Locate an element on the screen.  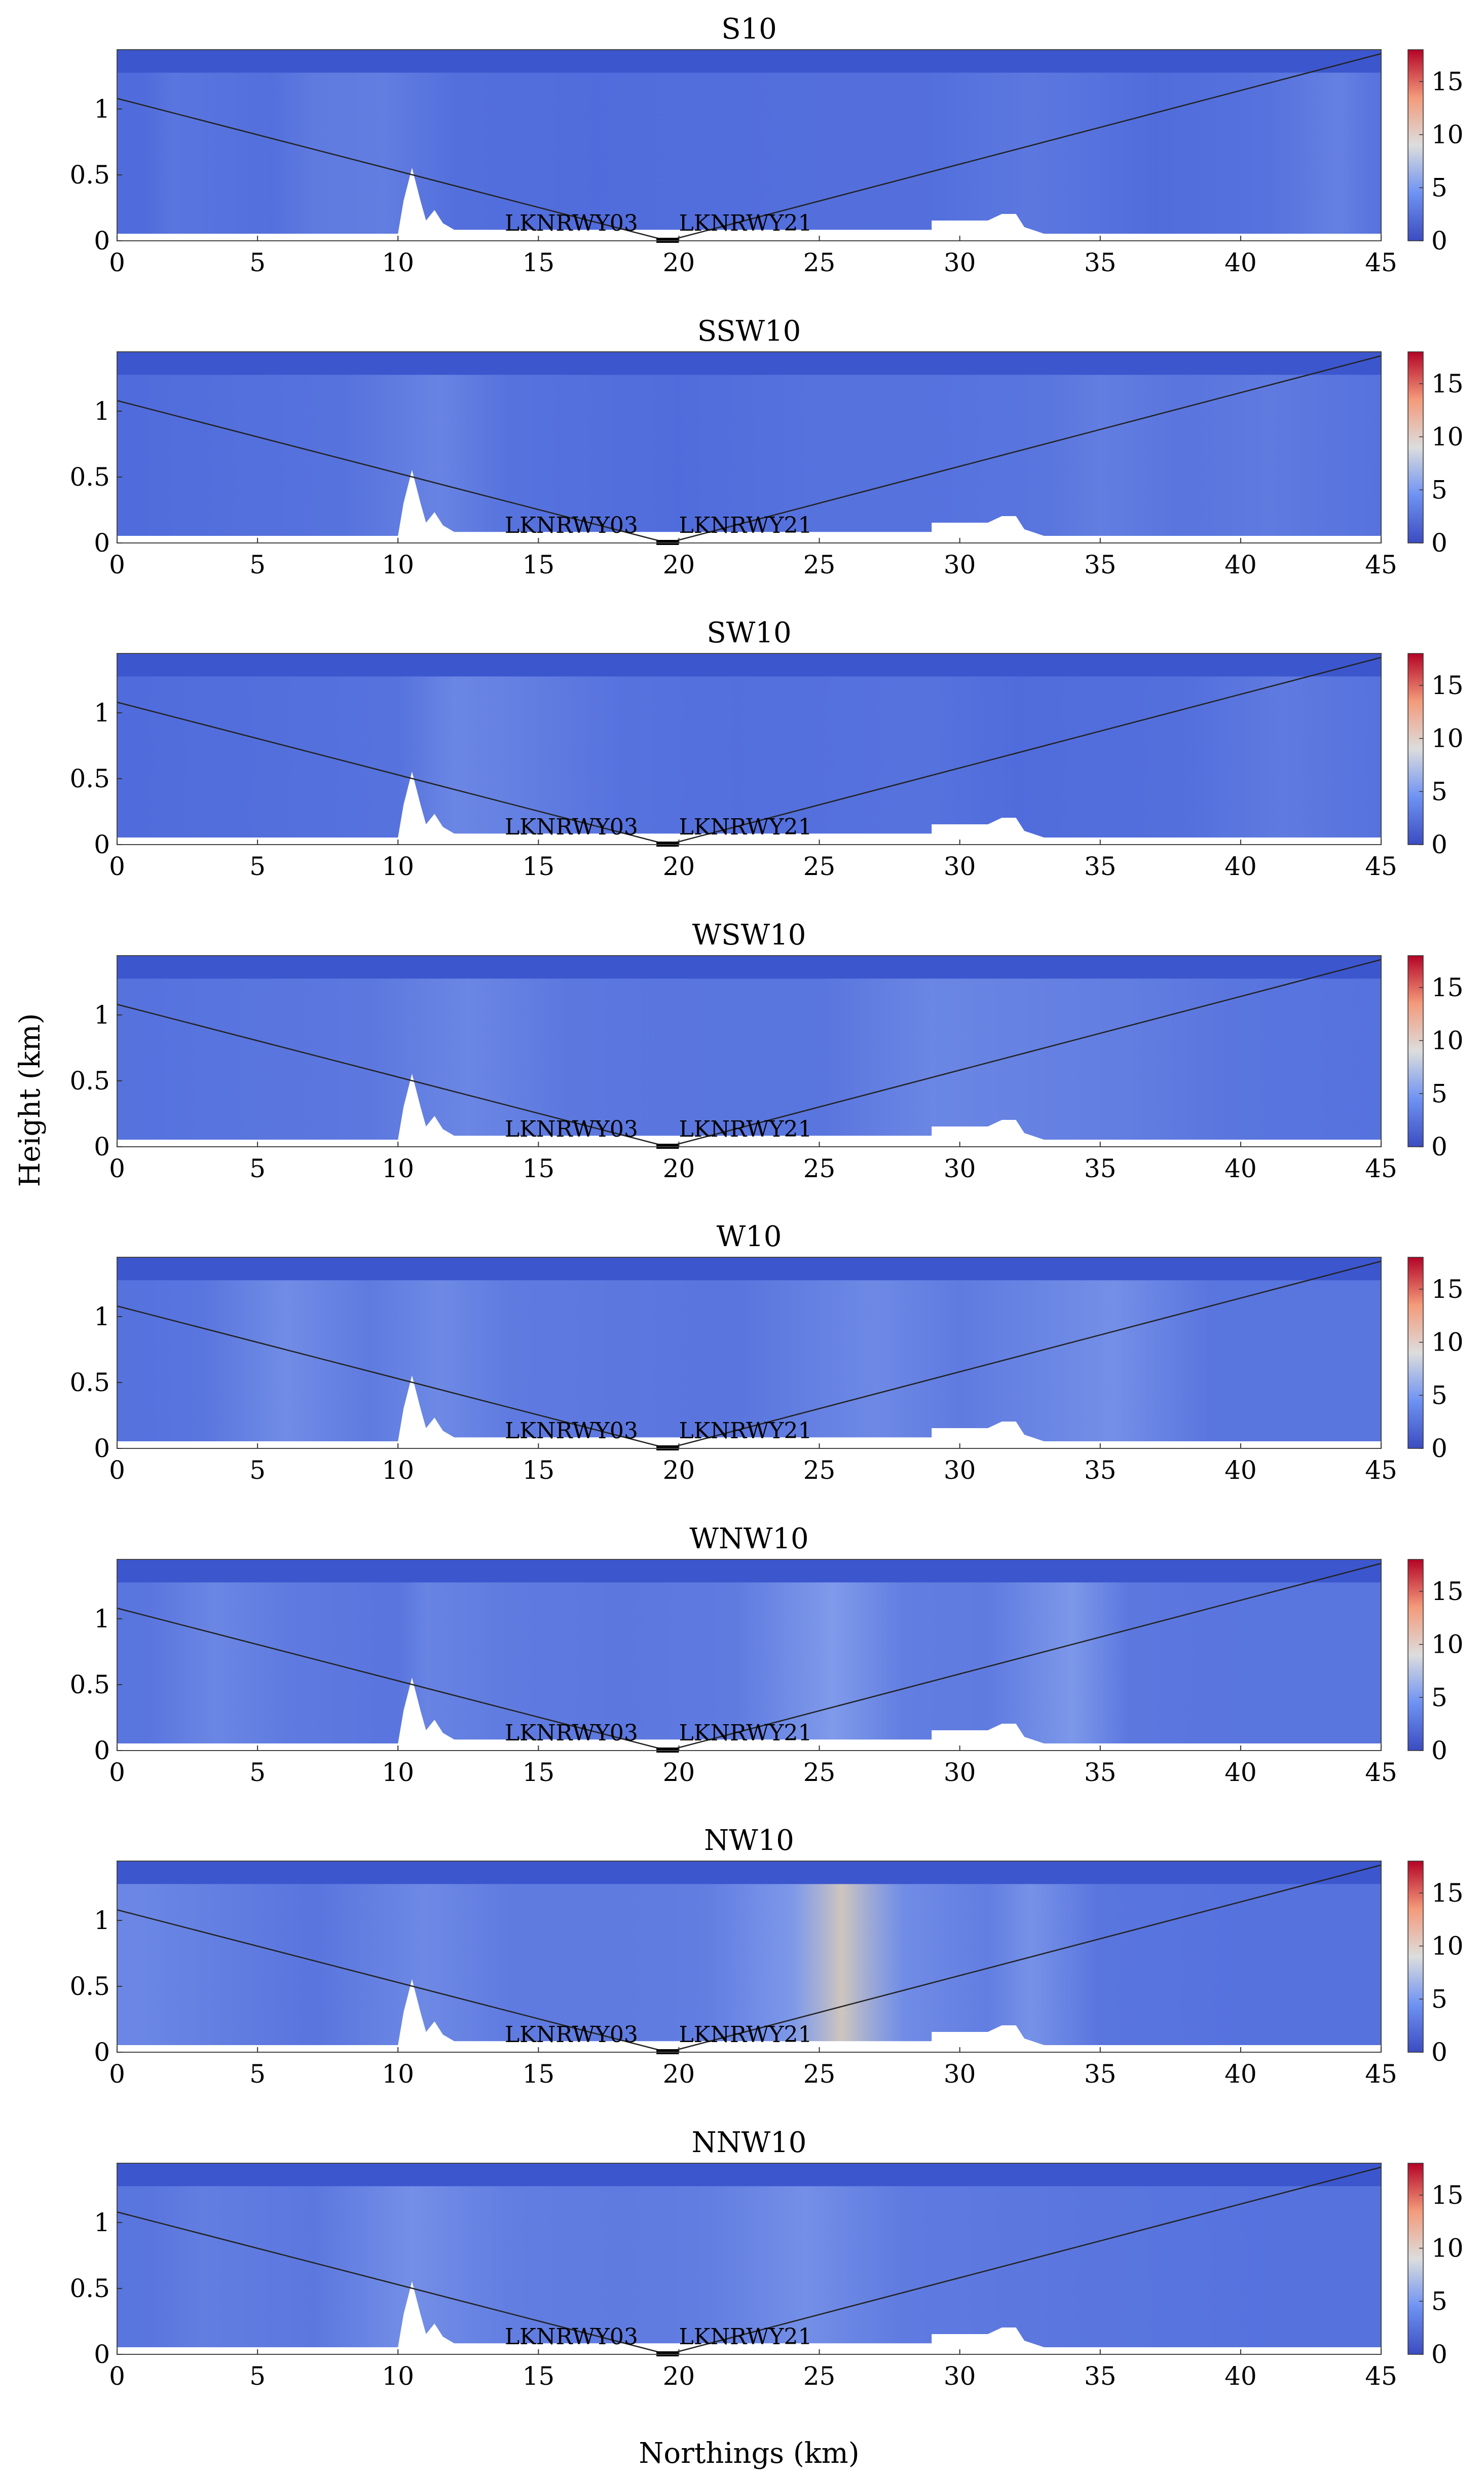
x-axis-label: Northings (km) is located at coordinates (749, 2453).